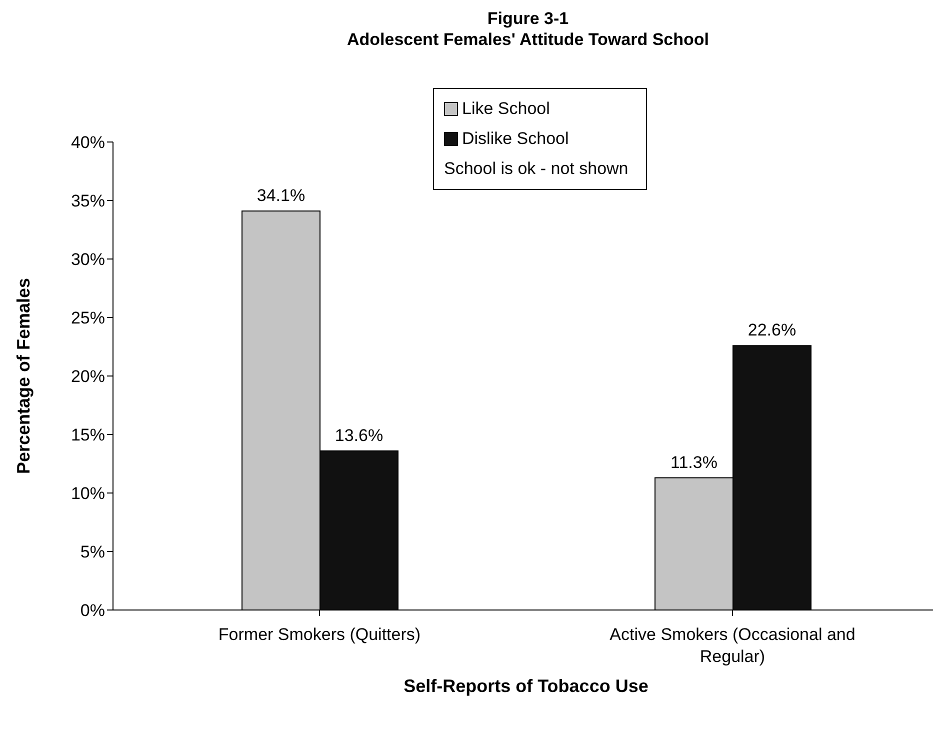 The image size is (933, 730). Describe the element at coordinates (23, 376) in the screenshot. I see `y-axis-title: Percentage of Females` at that location.